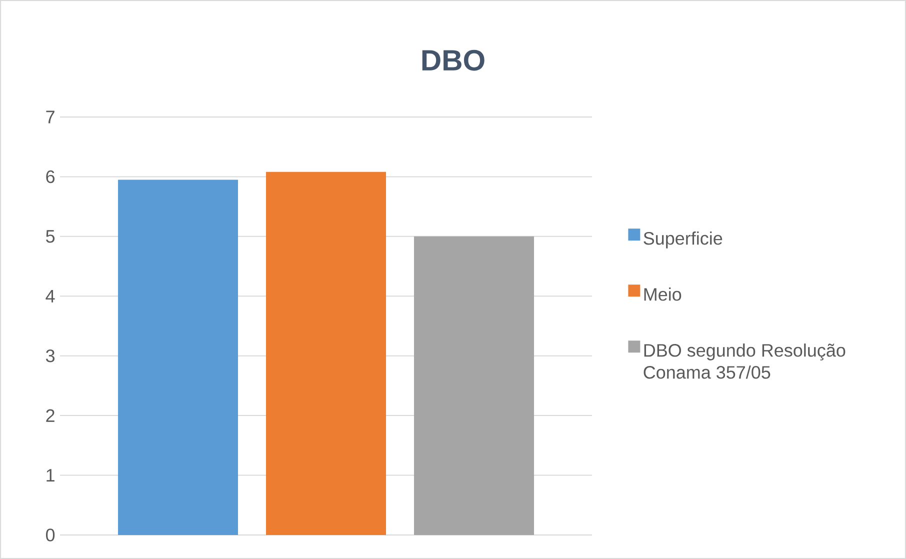 The width and height of the screenshot is (906, 559). Describe the element at coordinates (50, 236) in the screenshot. I see `y-tick-label: 5` at that location.